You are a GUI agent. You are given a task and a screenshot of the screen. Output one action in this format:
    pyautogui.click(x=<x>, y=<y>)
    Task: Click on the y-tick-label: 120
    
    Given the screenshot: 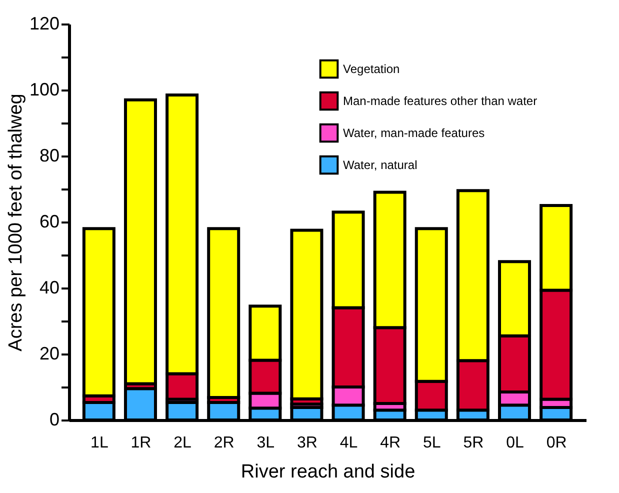 What is the action you would take?
    pyautogui.click(x=44, y=24)
    